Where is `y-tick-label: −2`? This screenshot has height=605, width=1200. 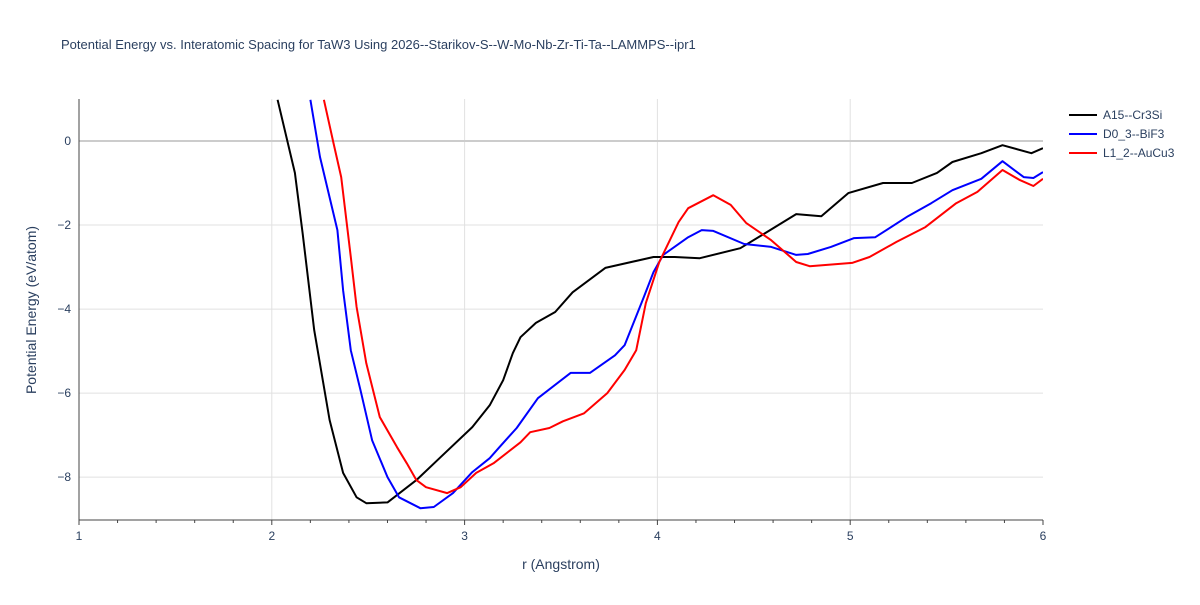
y-tick-label: −2 is located at coordinates (64, 225).